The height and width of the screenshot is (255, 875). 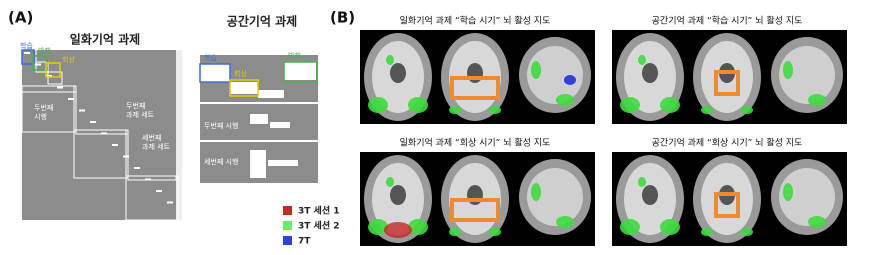 I want to click on design-matrix, so click(x=102, y=135).